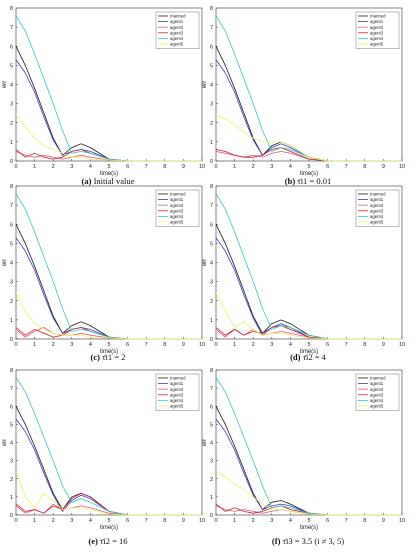 Image resolution: width=416 pixels, height=555 pixels. I want to click on caption-text: τ̄i1 = 2, so click(114, 357).